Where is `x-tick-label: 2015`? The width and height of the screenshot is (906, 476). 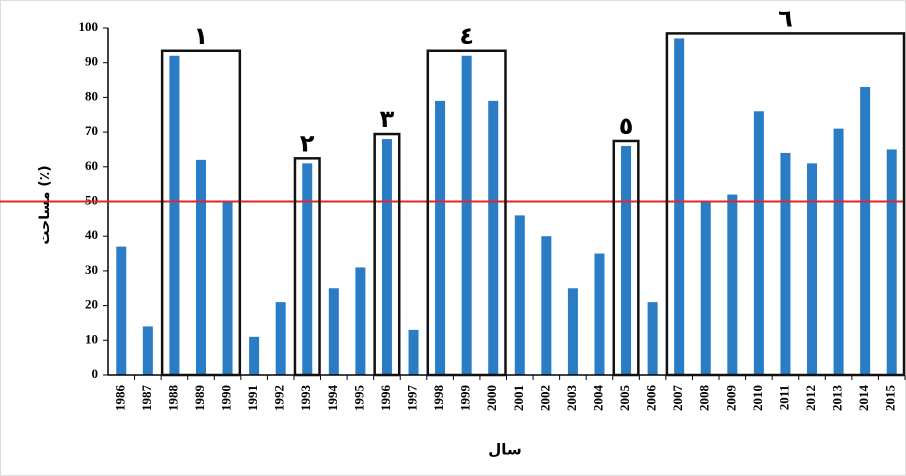
x-tick-label: 2015 is located at coordinates (890, 398).